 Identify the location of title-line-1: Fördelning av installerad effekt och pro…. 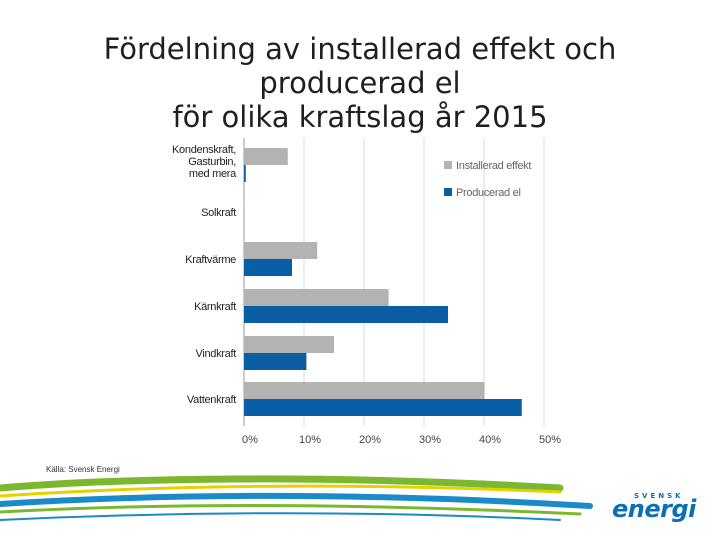
(360, 66).